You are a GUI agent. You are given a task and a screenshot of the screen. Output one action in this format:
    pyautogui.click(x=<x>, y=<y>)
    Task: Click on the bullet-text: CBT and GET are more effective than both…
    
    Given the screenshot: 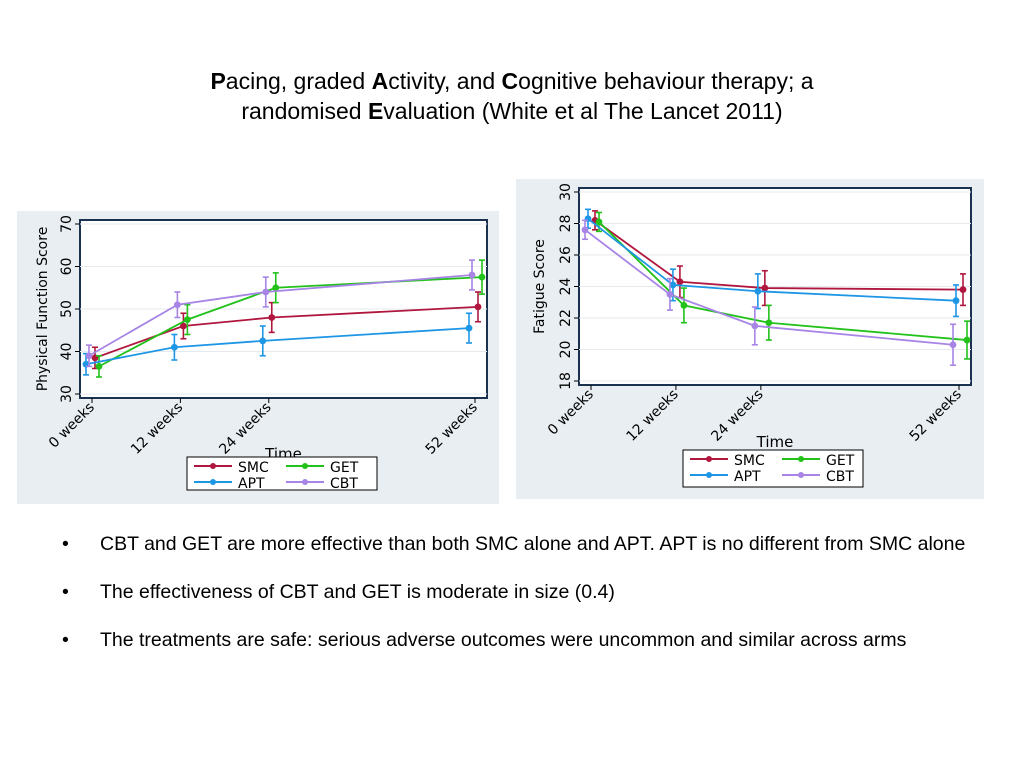 What is the action you would take?
    pyautogui.click(x=533, y=544)
    